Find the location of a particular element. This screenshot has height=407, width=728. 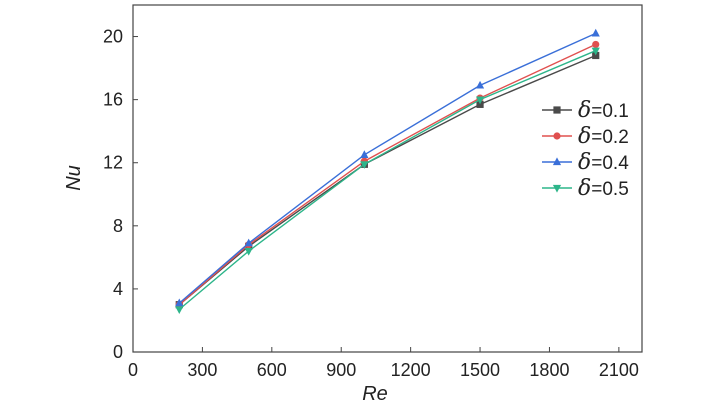

x-tick-label: 600 is located at coordinates (272, 370).